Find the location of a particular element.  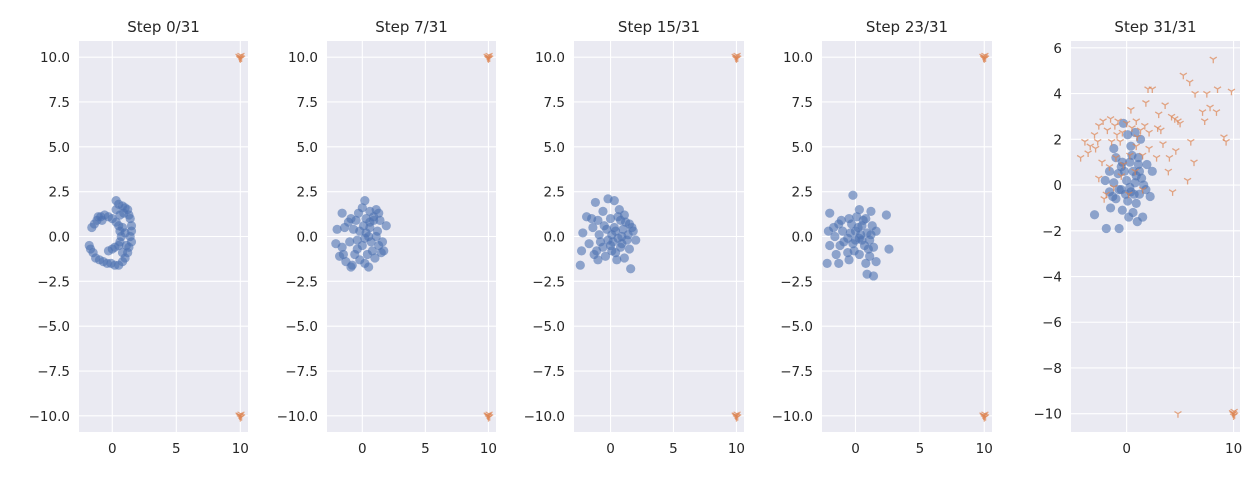

y-tick-label: 10.0 is located at coordinates (303, 58).